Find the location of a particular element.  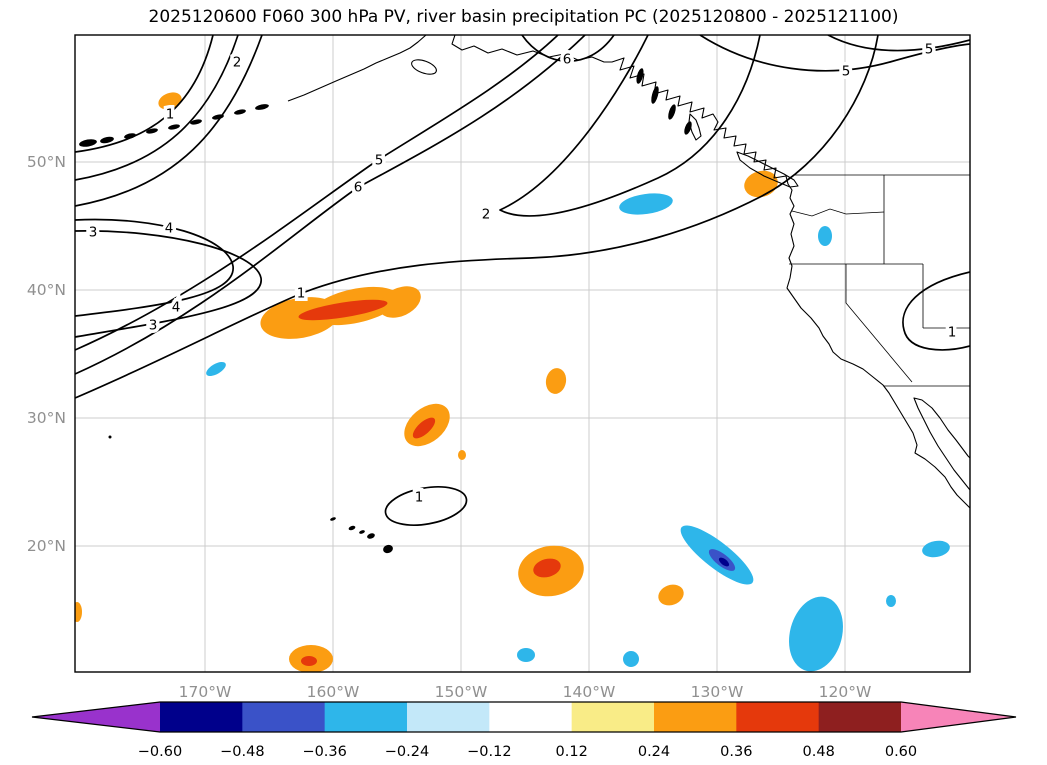

lon-tick-label: 150°W is located at coordinates (461, 692).